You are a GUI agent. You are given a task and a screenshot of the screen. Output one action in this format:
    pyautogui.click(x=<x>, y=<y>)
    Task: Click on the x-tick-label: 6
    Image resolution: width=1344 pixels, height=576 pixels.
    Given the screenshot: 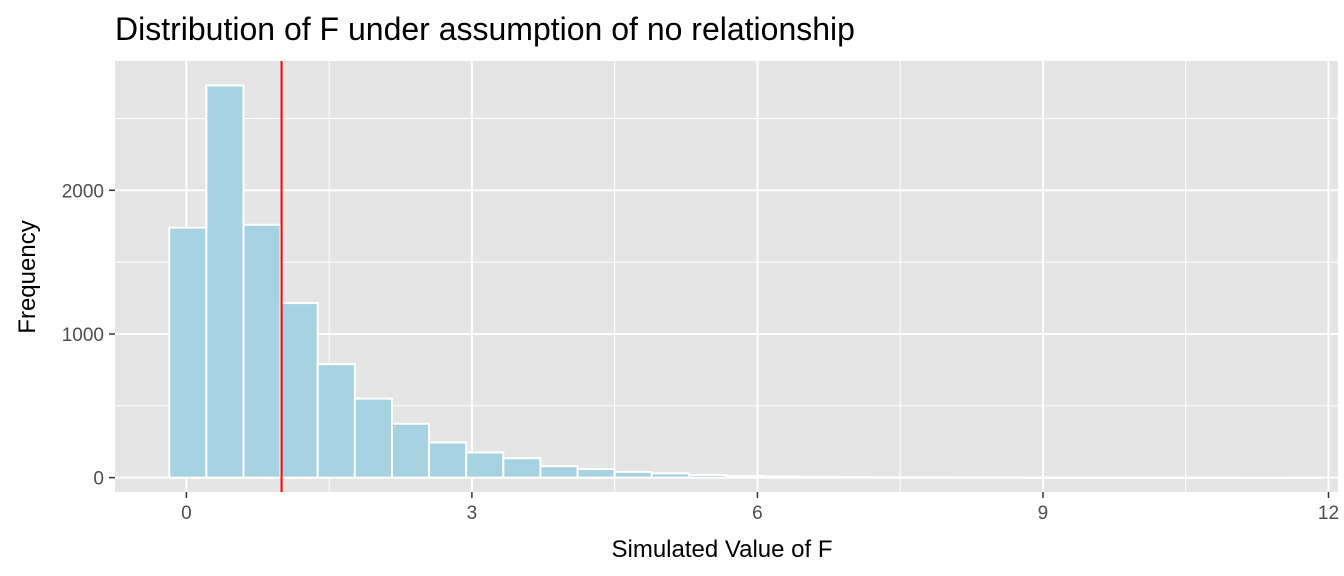 What is the action you would take?
    pyautogui.click(x=757, y=513)
    